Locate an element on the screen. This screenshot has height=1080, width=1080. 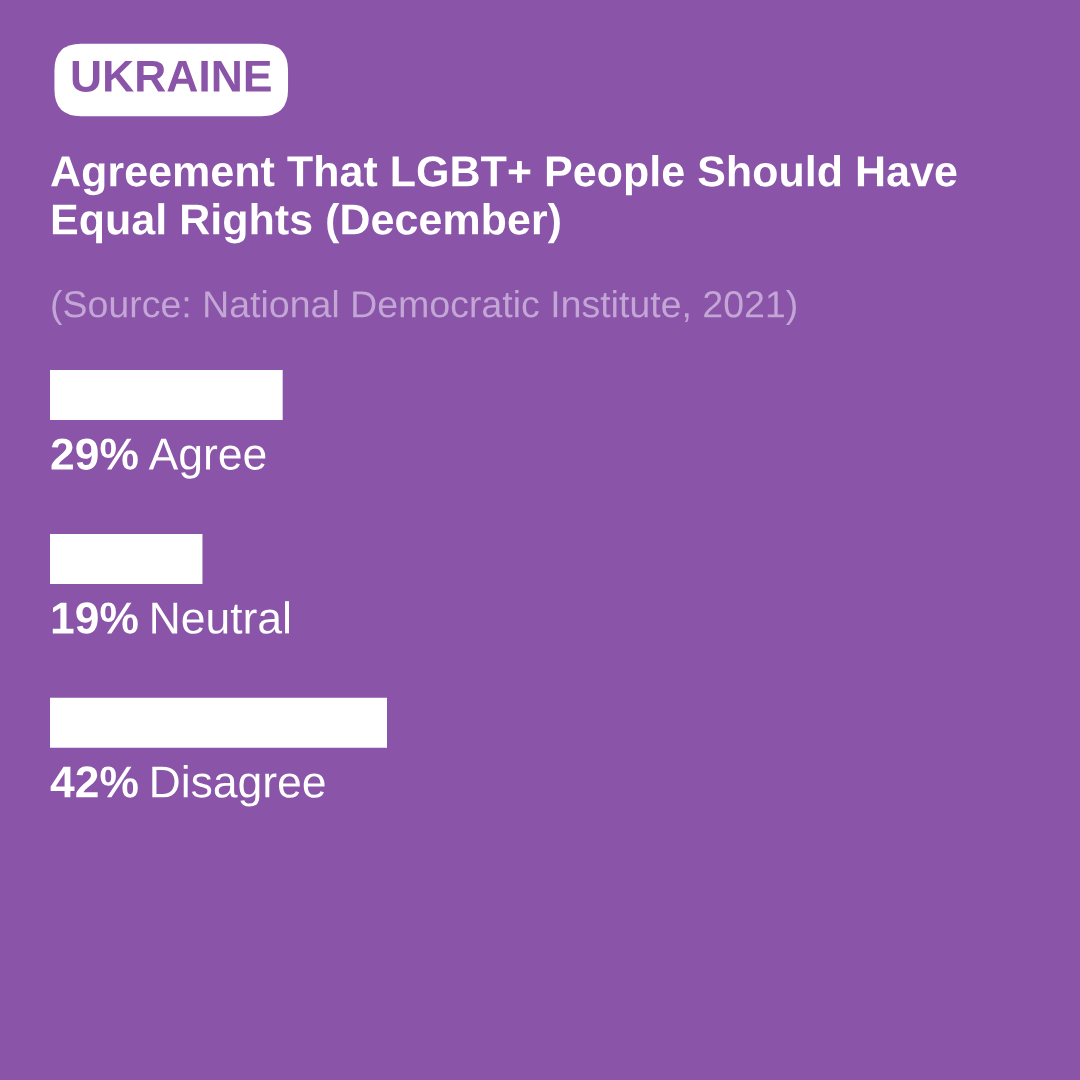
data-label: 19% is located at coordinates (95, 618).